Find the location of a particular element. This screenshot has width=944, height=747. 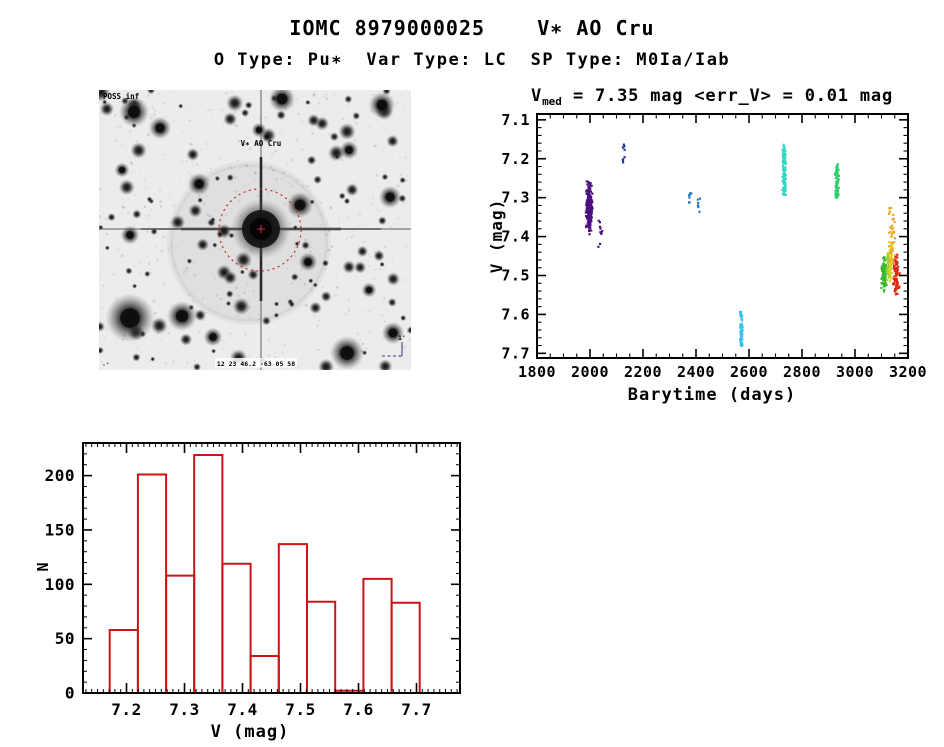

scatter-x-tick-label: 2200 is located at coordinates (643, 372).